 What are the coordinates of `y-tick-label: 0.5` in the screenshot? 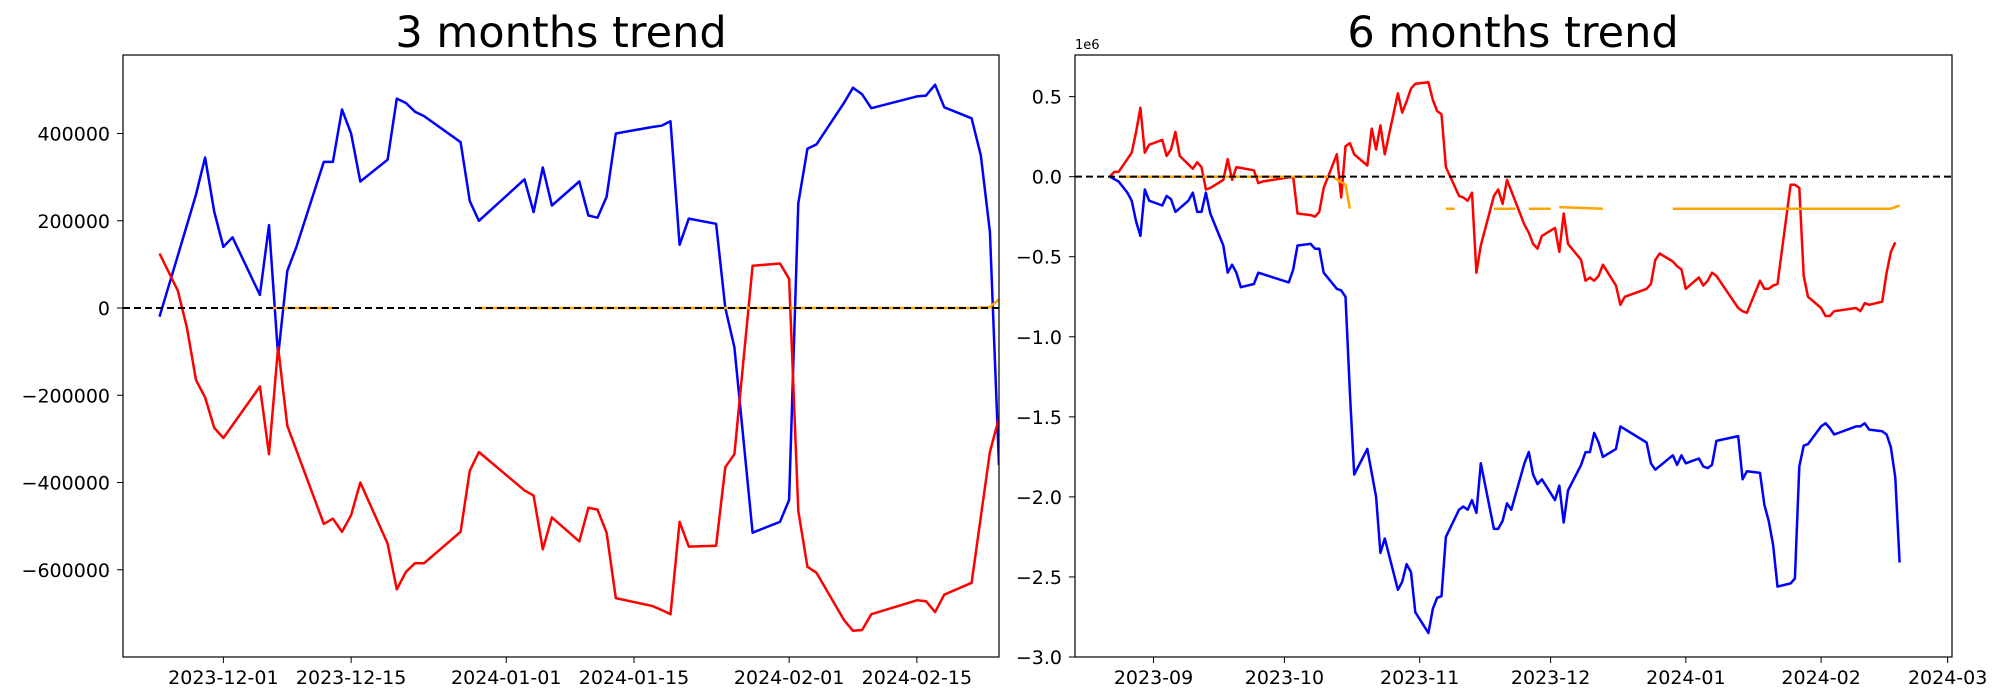 It's located at (1047, 98).